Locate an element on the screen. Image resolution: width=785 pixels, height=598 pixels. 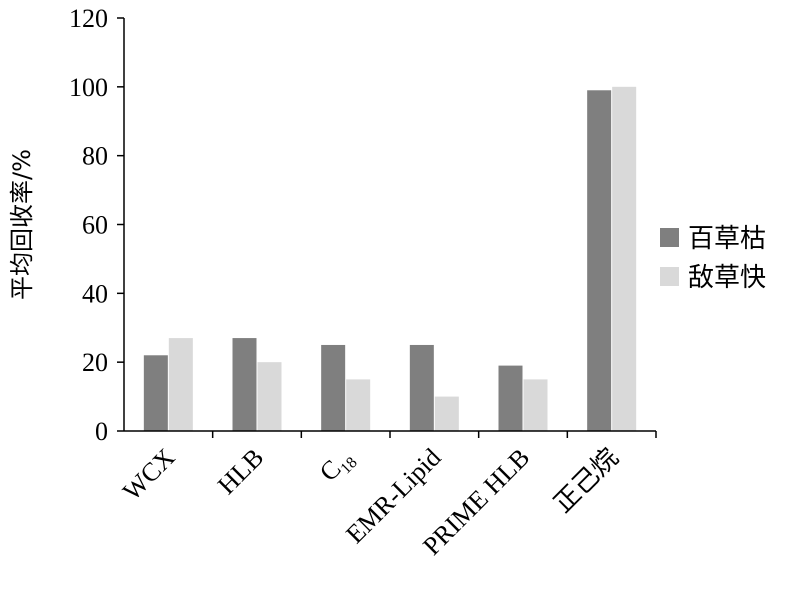
y-tick-label: 120 is located at coordinates (88, 18).